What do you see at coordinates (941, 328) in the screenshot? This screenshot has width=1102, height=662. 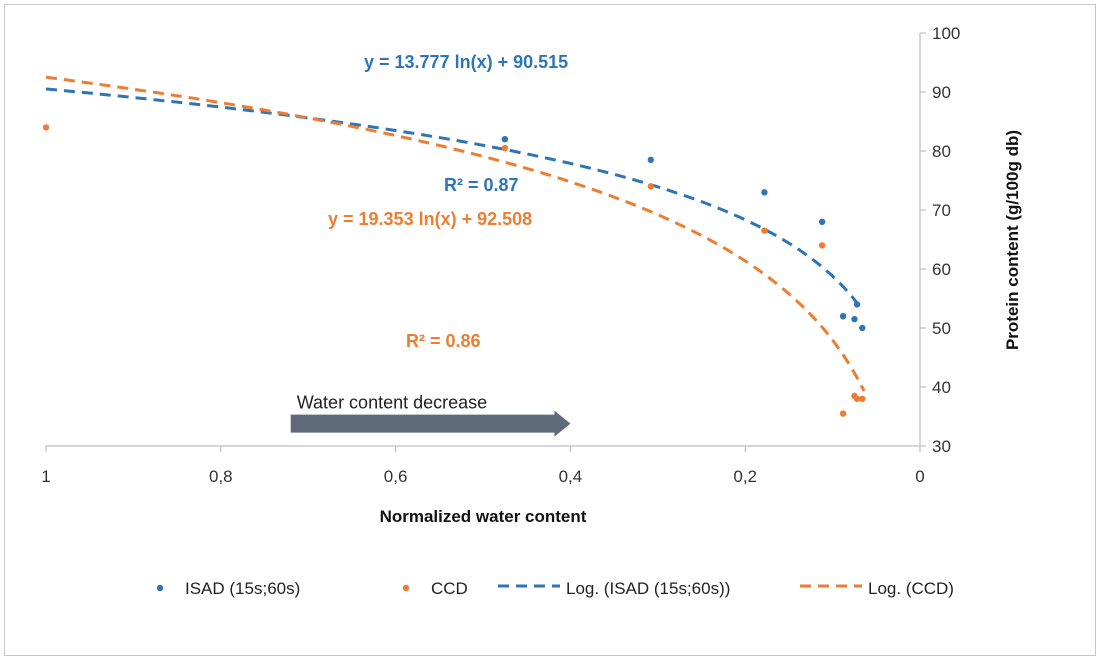 I see `y-tick-label: 50` at bounding box center [941, 328].